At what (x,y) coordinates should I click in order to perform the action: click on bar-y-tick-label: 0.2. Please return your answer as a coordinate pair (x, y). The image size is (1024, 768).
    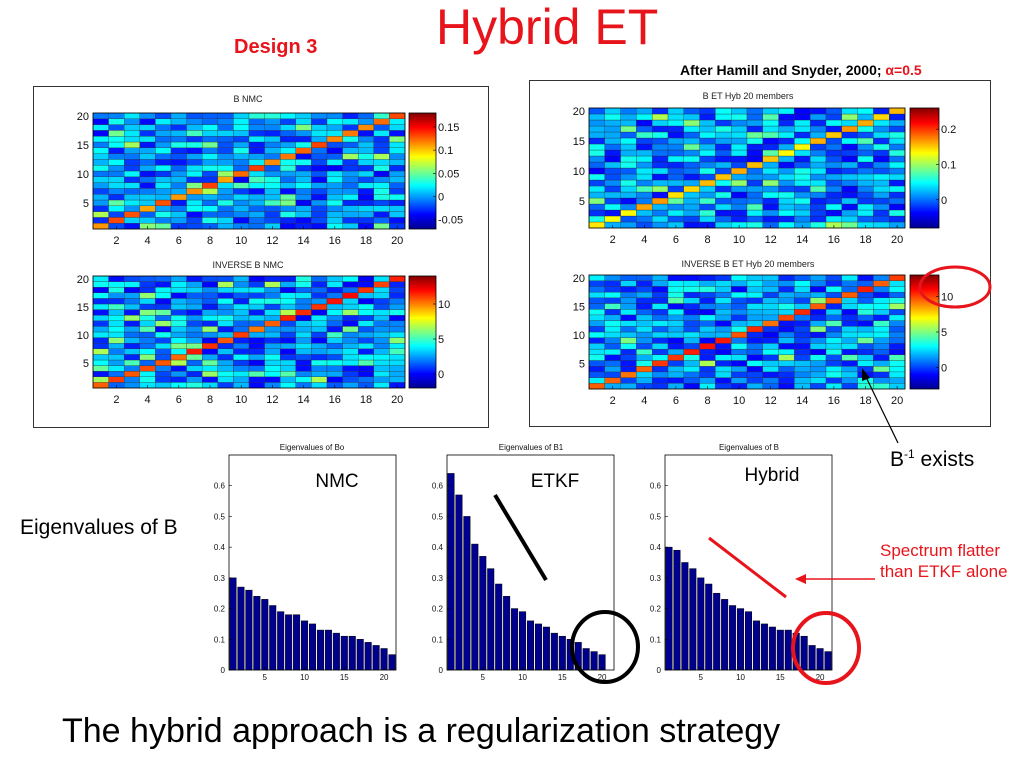
    Looking at the image, I should click on (438, 609).